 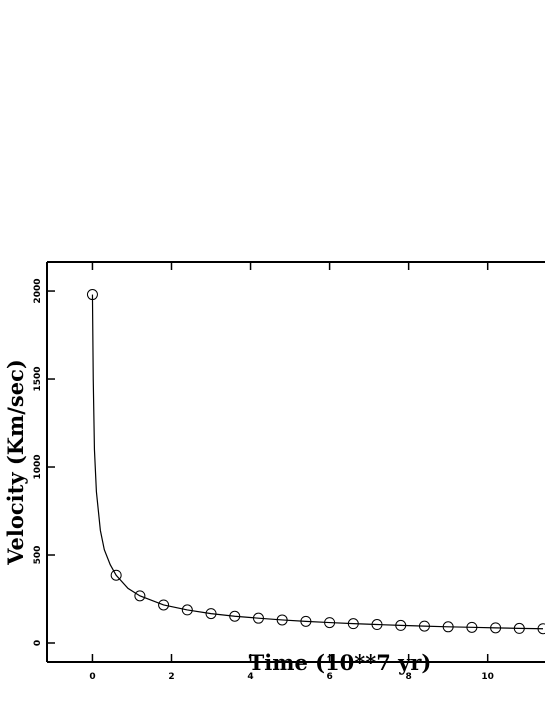 I want to click on y-tick-label: 1000, so click(x=38, y=466).